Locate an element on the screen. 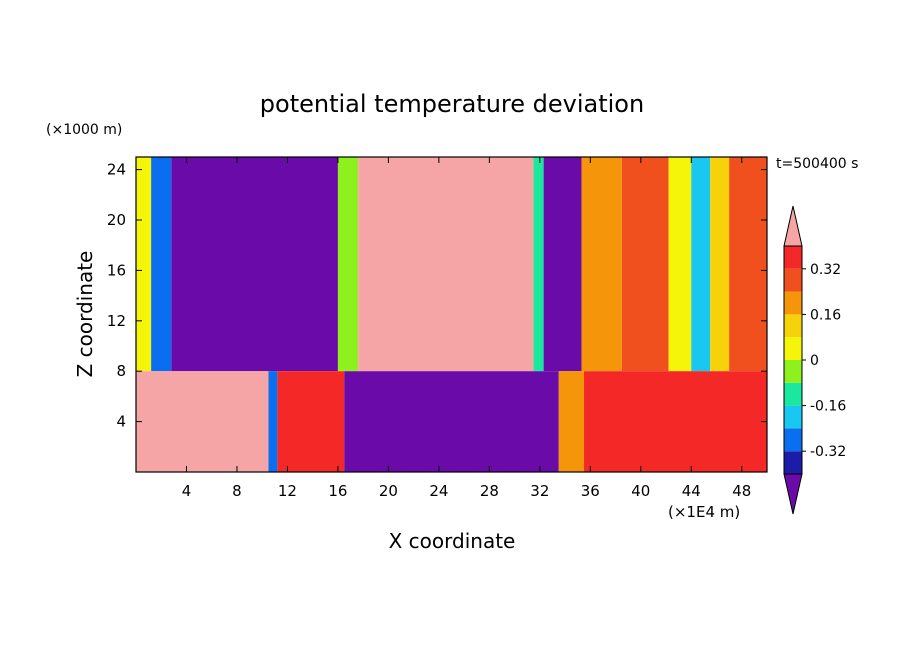 The width and height of the screenshot is (904, 654). y-axis-label: Z coordinate is located at coordinates (85, 314).